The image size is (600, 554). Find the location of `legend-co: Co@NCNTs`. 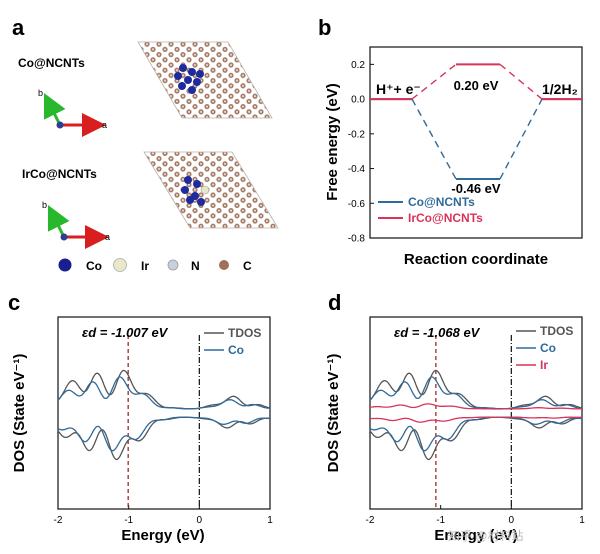

legend-co: Co@NCNTs is located at coordinates (441, 202).